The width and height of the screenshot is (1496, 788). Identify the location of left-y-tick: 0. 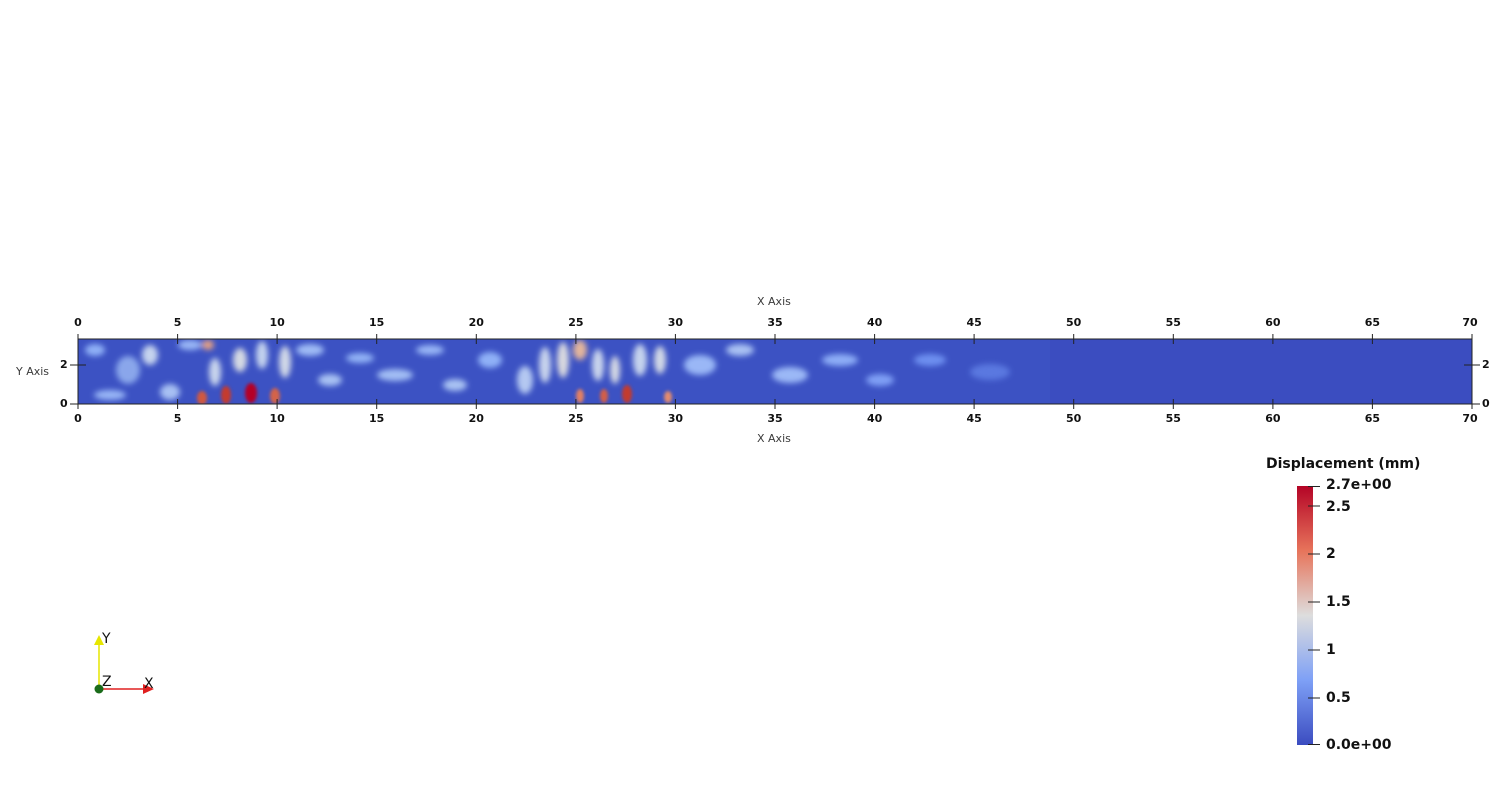
(64, 403).